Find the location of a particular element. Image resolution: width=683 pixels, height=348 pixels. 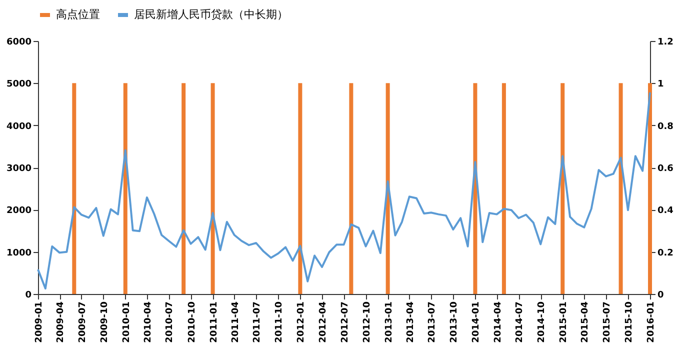

x-tick-label: 2012-04 is located at coordinates (323, 322).